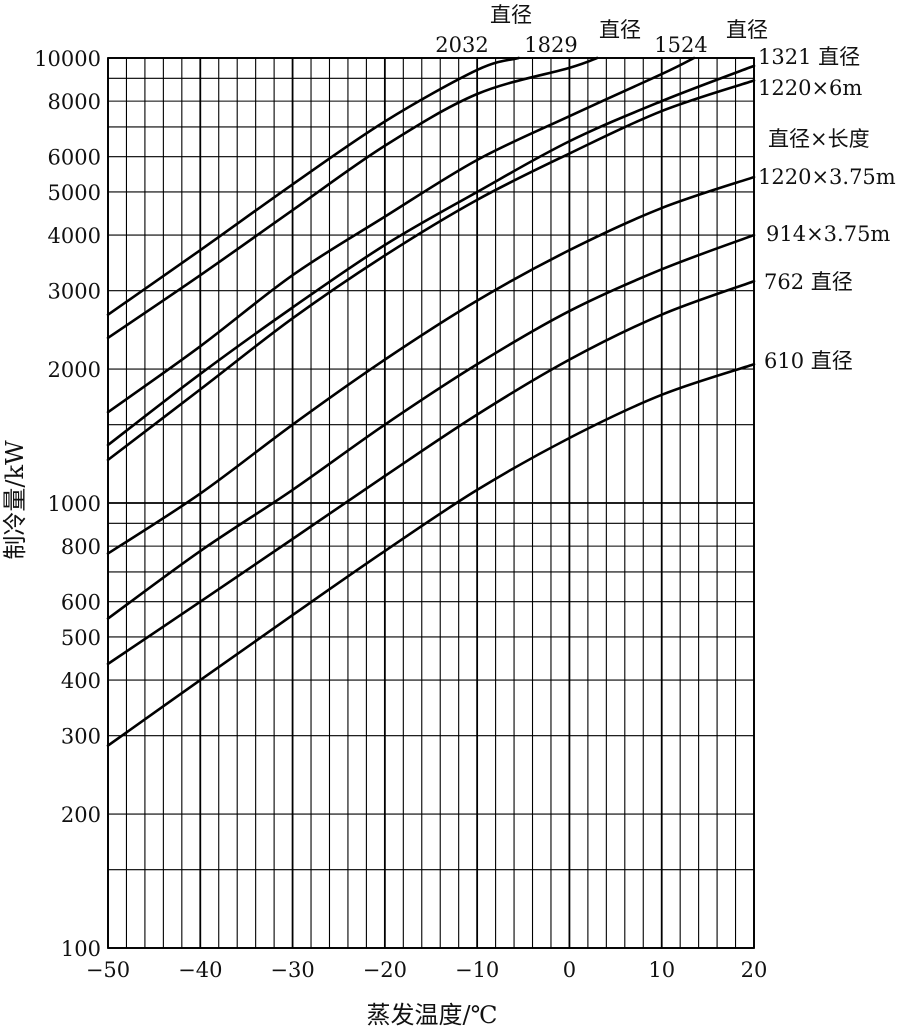 Image resolution: width=921 pixels, height=1029 pixels. What do you see at coordinates (67, 59) in the screenshot?
I see `y-tick-label: 10000` at bounding box center [67, 59].